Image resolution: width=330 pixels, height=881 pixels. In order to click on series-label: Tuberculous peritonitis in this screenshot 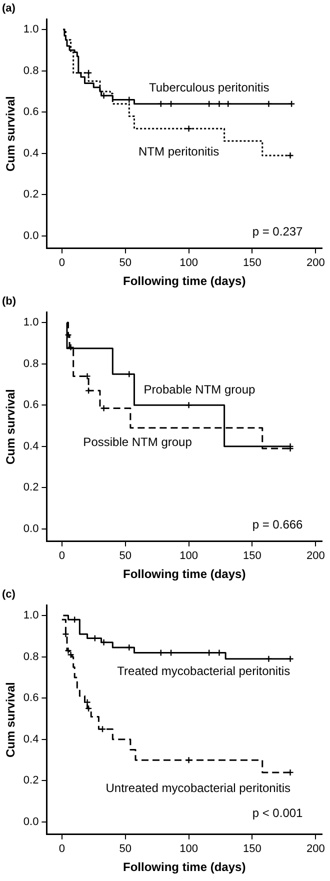, I will do `click(209, 87)`.